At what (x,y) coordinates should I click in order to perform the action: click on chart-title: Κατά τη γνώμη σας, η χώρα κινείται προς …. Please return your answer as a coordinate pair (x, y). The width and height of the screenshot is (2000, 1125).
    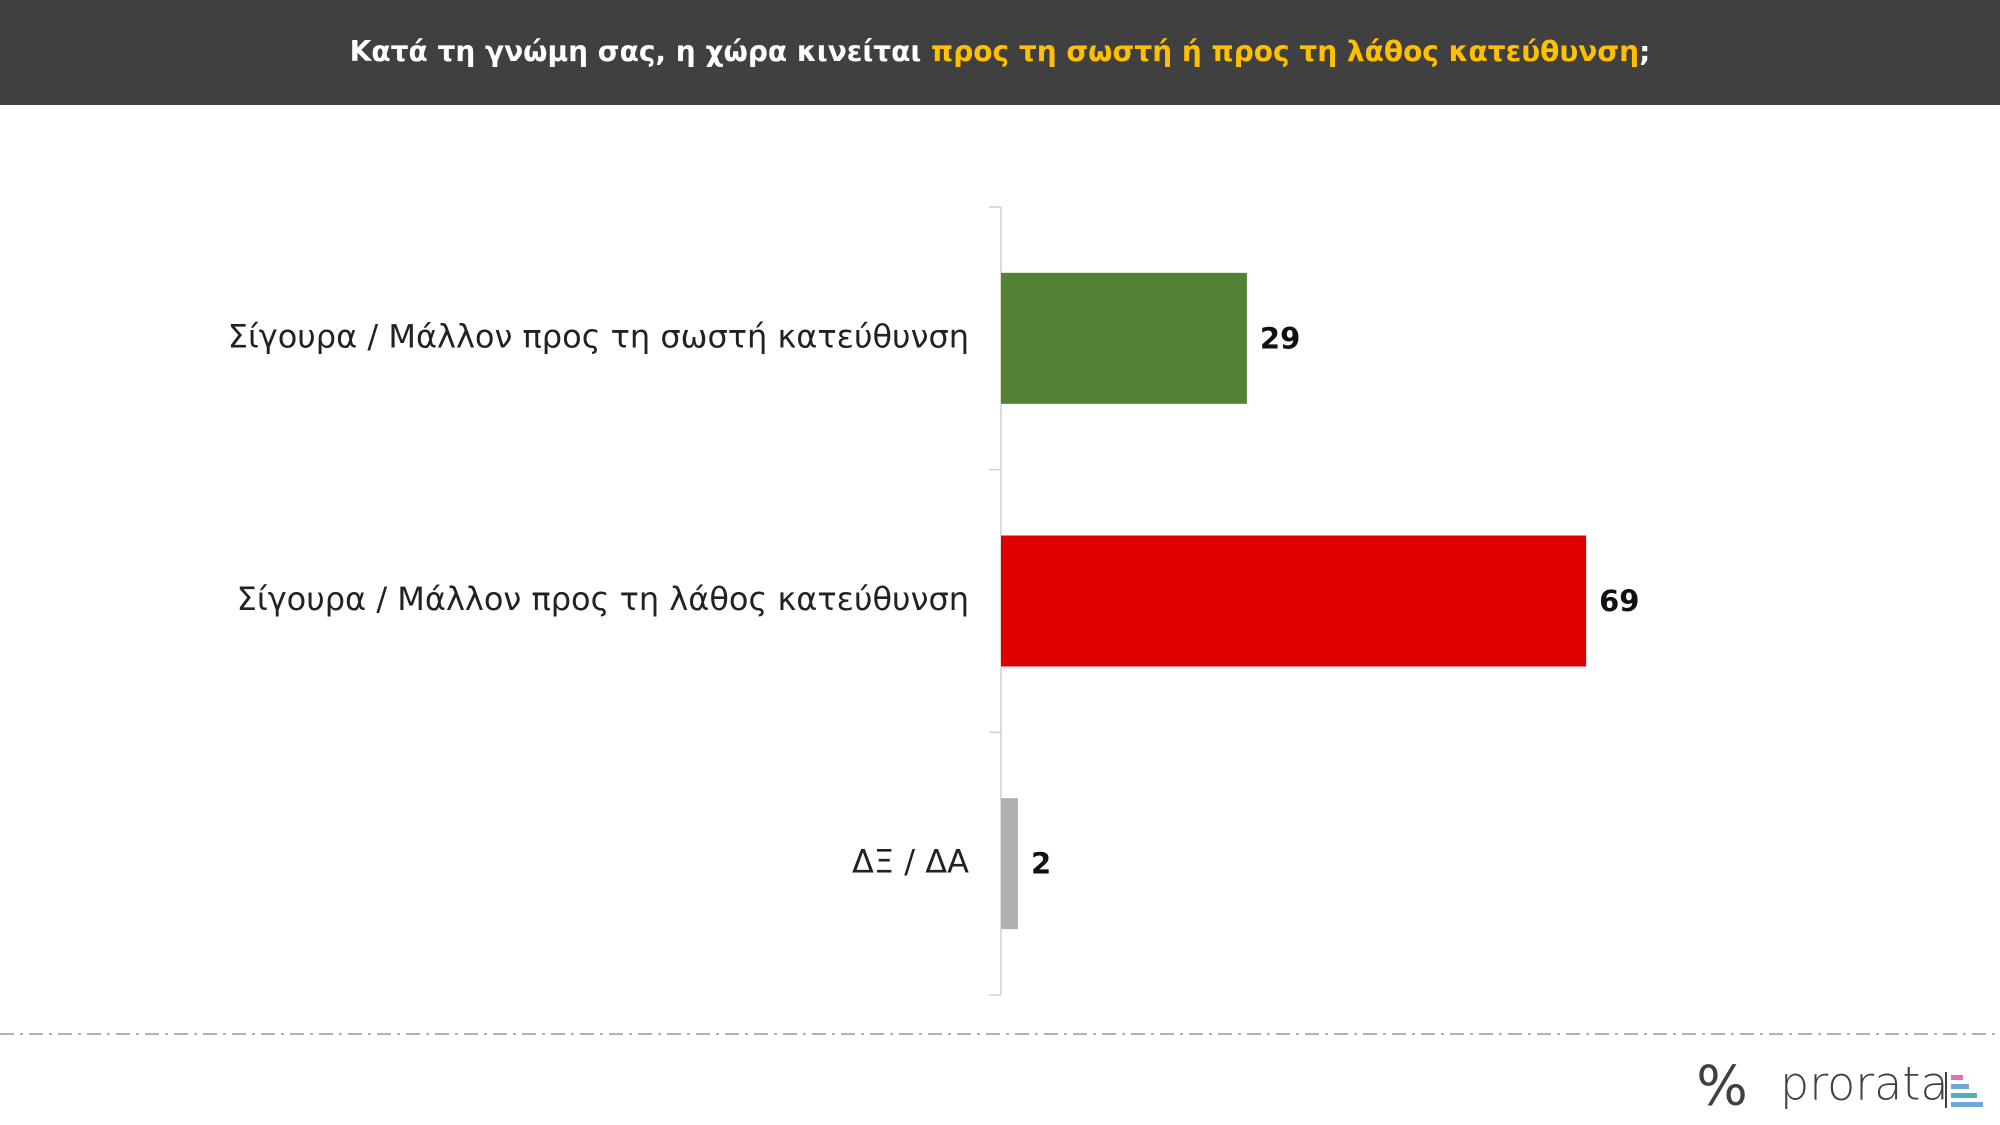
    Looking at the image, I should click on (1000, 51).